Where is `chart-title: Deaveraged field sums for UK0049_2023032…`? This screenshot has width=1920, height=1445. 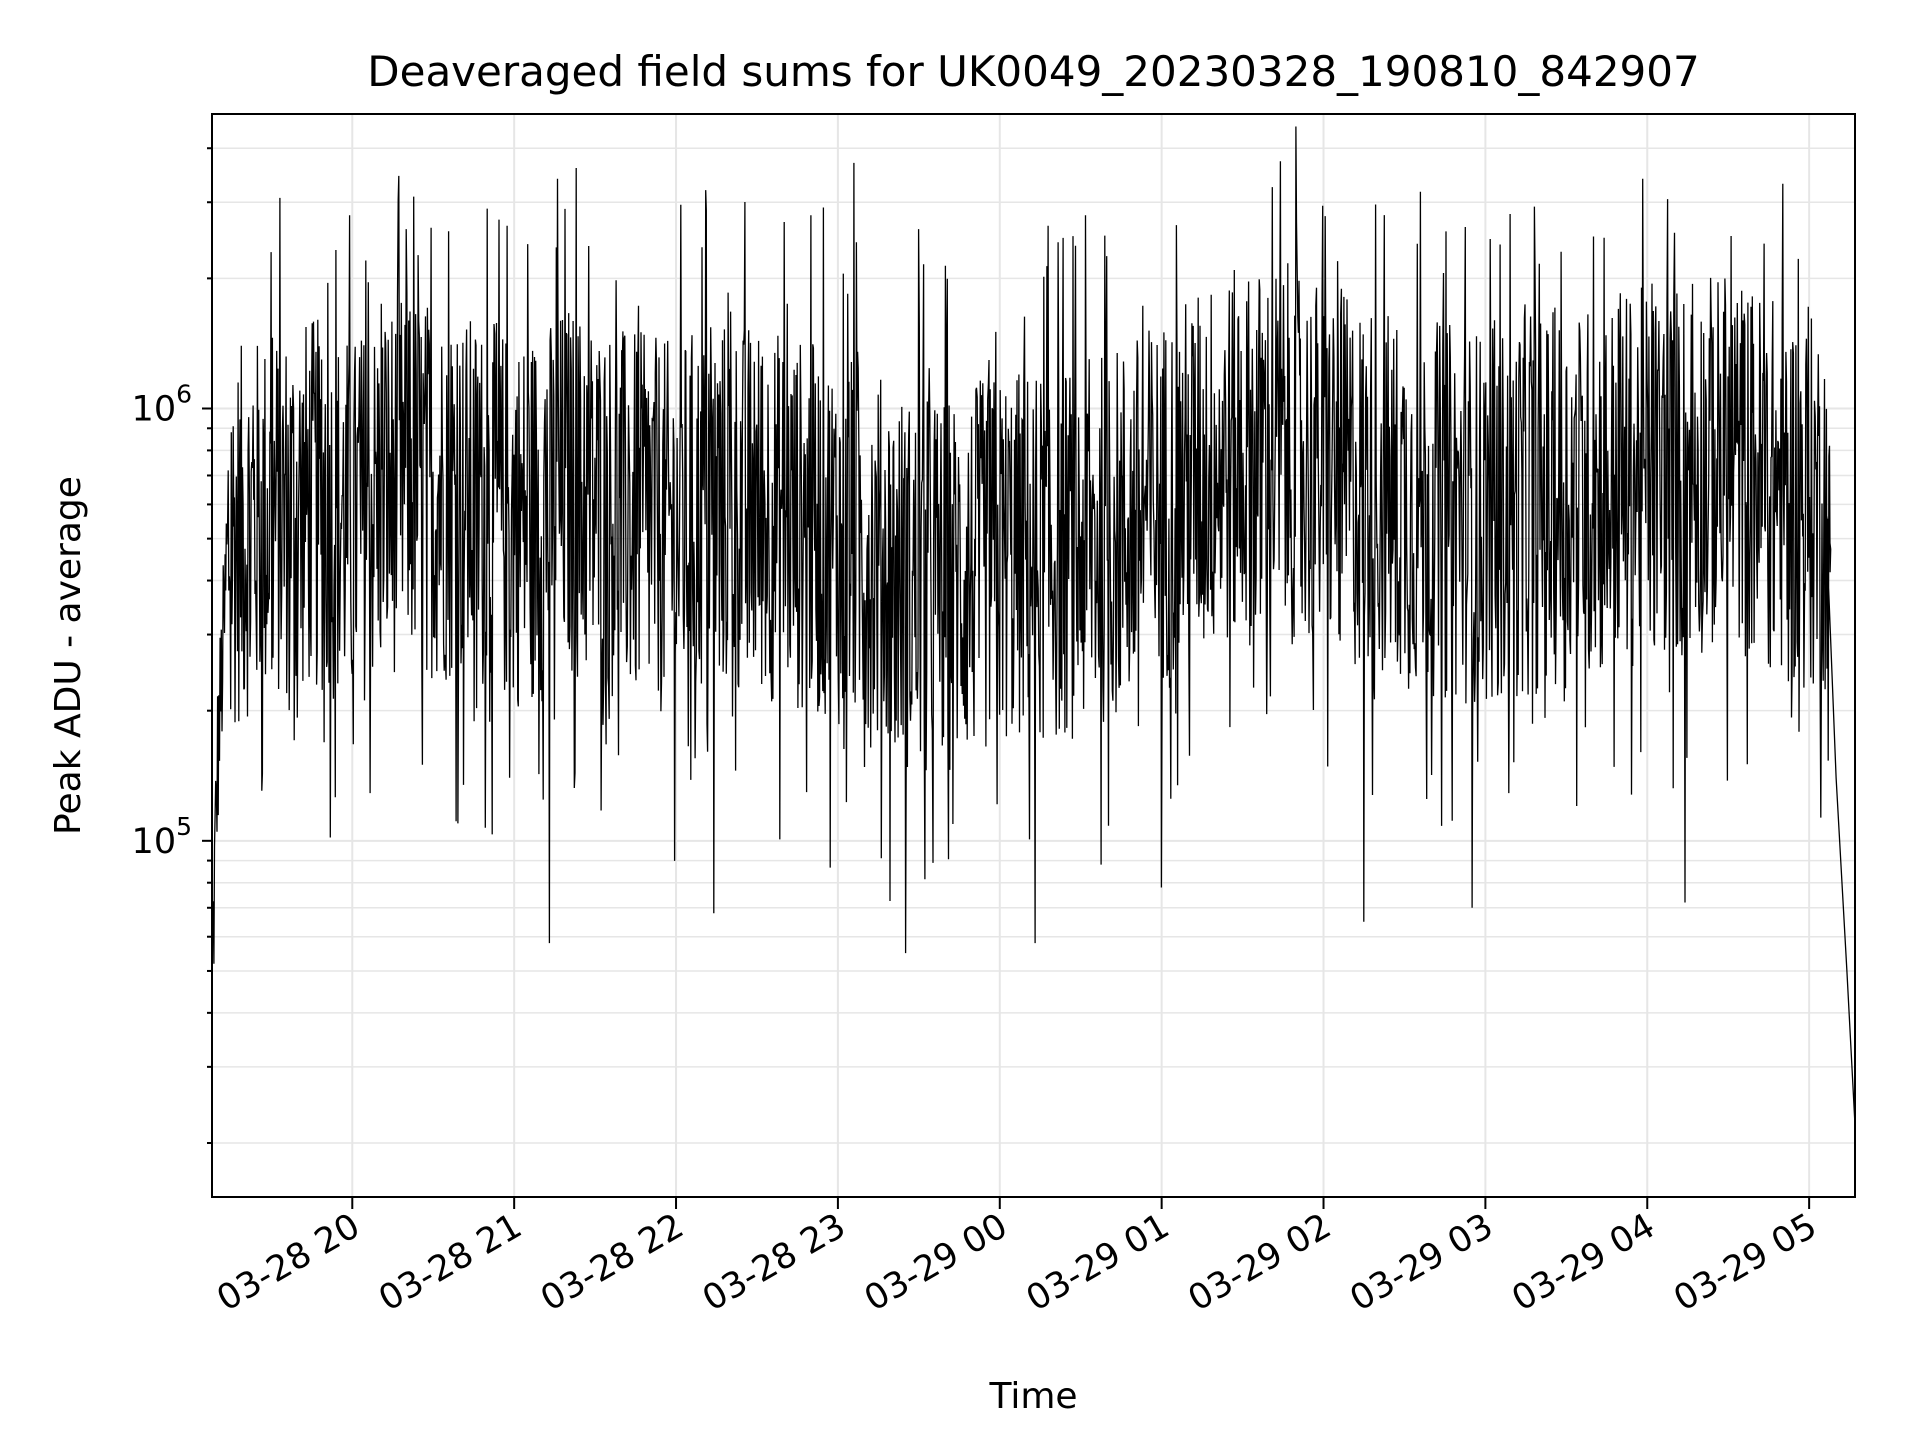 chart-title: Deaveraged field sums for UK0049_2023032… is located at coordinates (1033, 71).